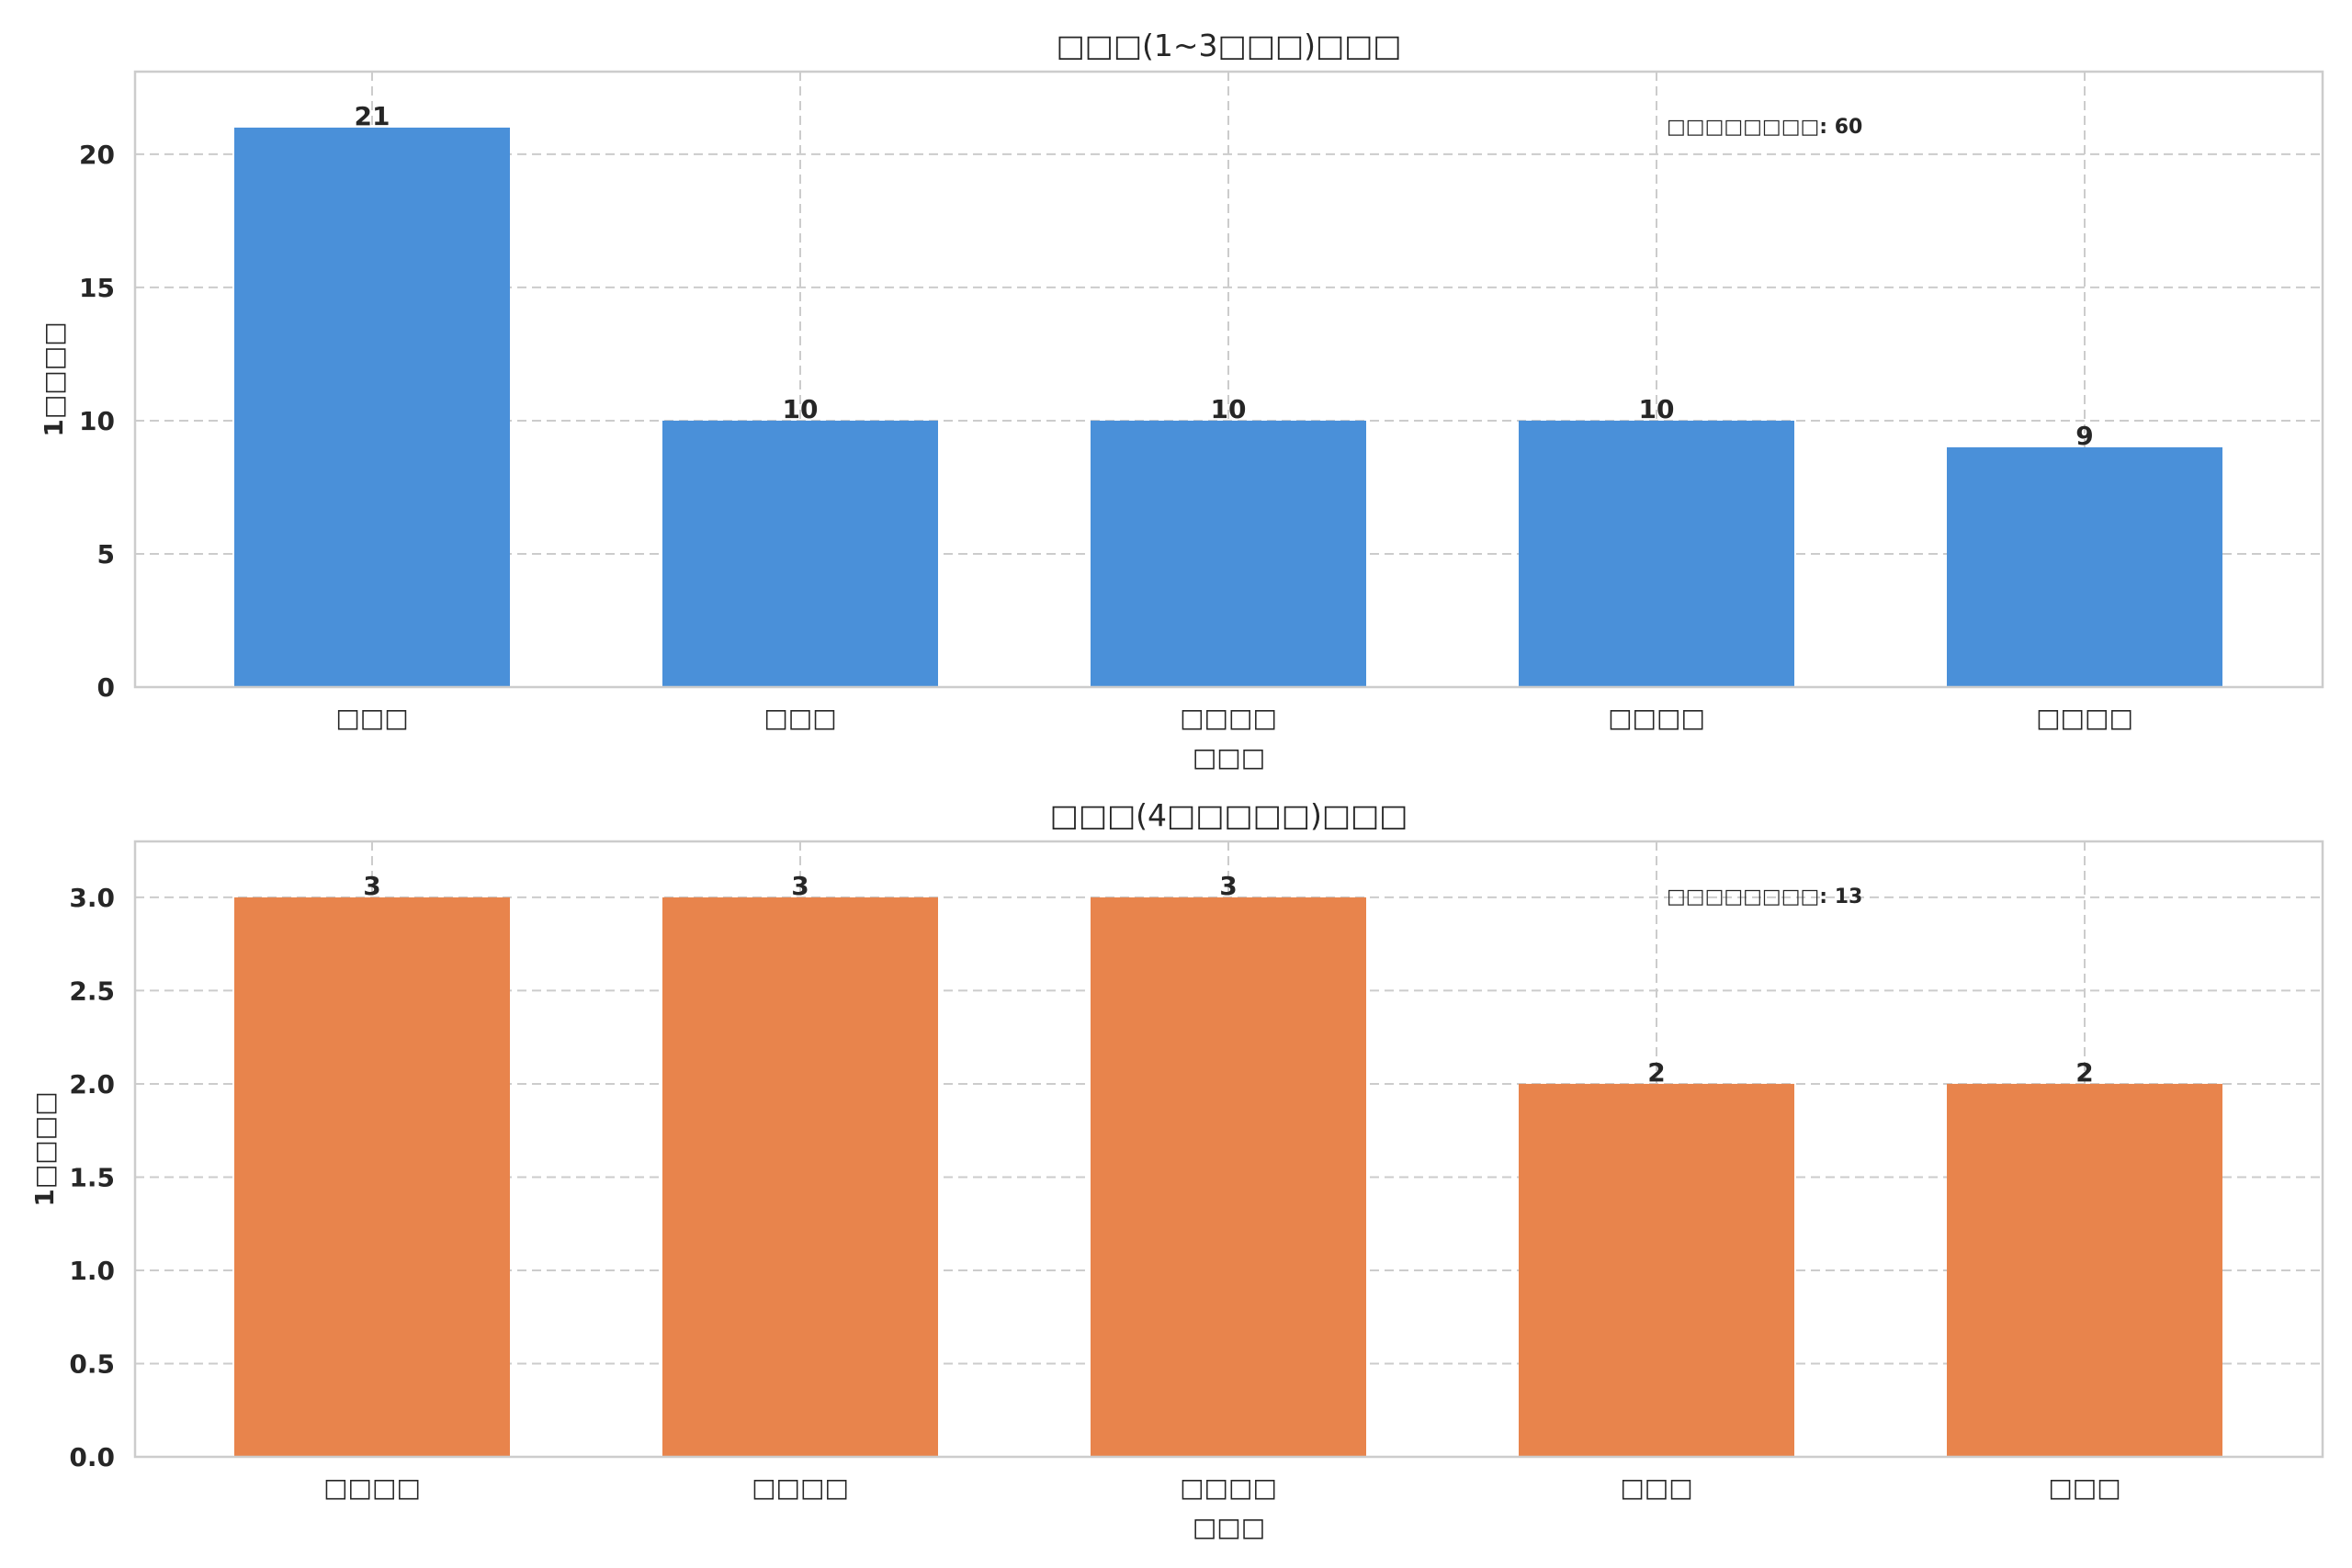  I want to click on bar-value-label: 9, so click(2084, 436).